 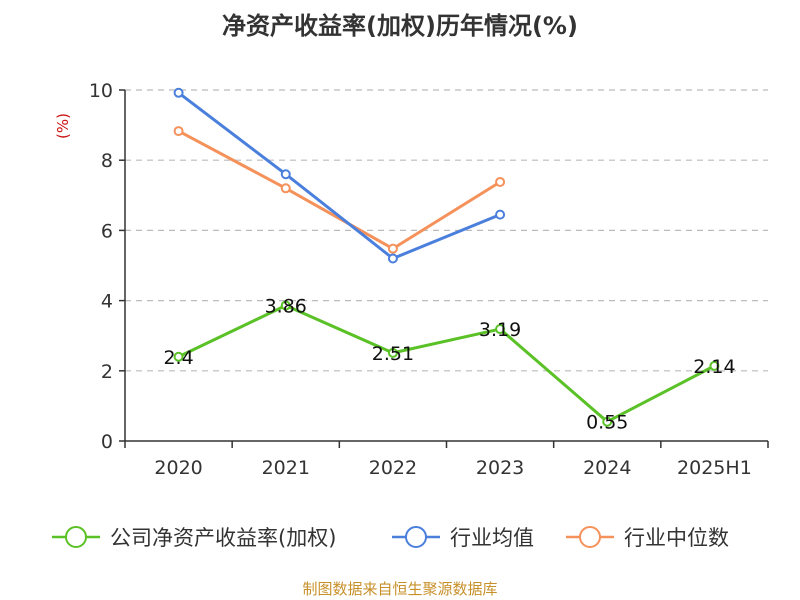 I want to click on data-label: 2.4, so click(x=178, y=358).